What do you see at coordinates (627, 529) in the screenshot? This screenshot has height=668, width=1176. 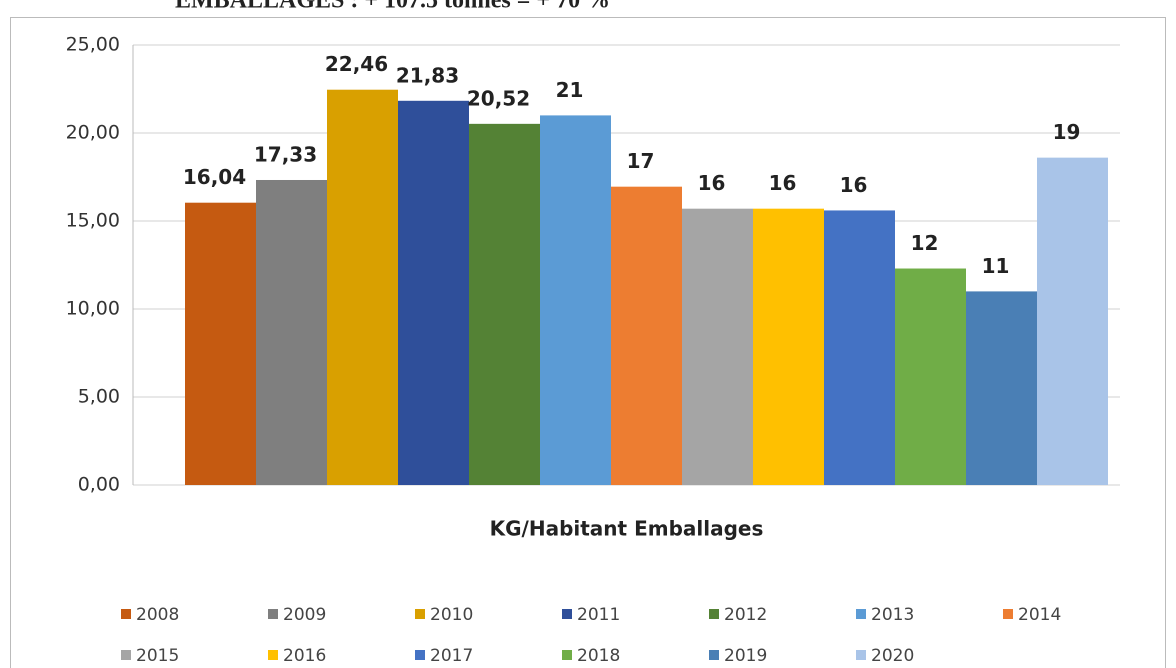 I see `x-axis-label: KG/Habitant Emballages` at bounding box center [627, 529].